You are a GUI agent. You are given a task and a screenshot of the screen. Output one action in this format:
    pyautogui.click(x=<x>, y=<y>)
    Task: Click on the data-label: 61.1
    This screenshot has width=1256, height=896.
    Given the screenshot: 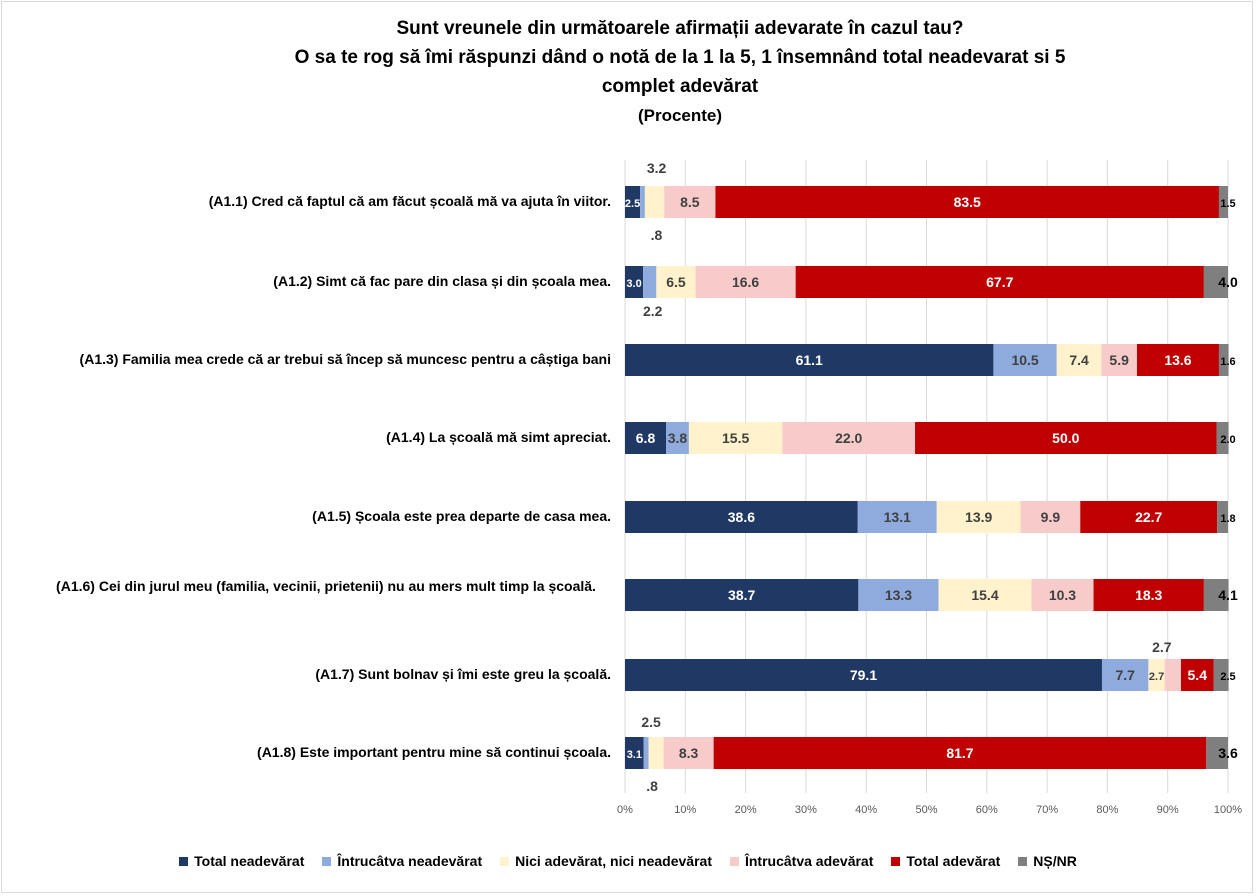 What is the action you would take?
    pyautogui.click(x=809, y=360)
    